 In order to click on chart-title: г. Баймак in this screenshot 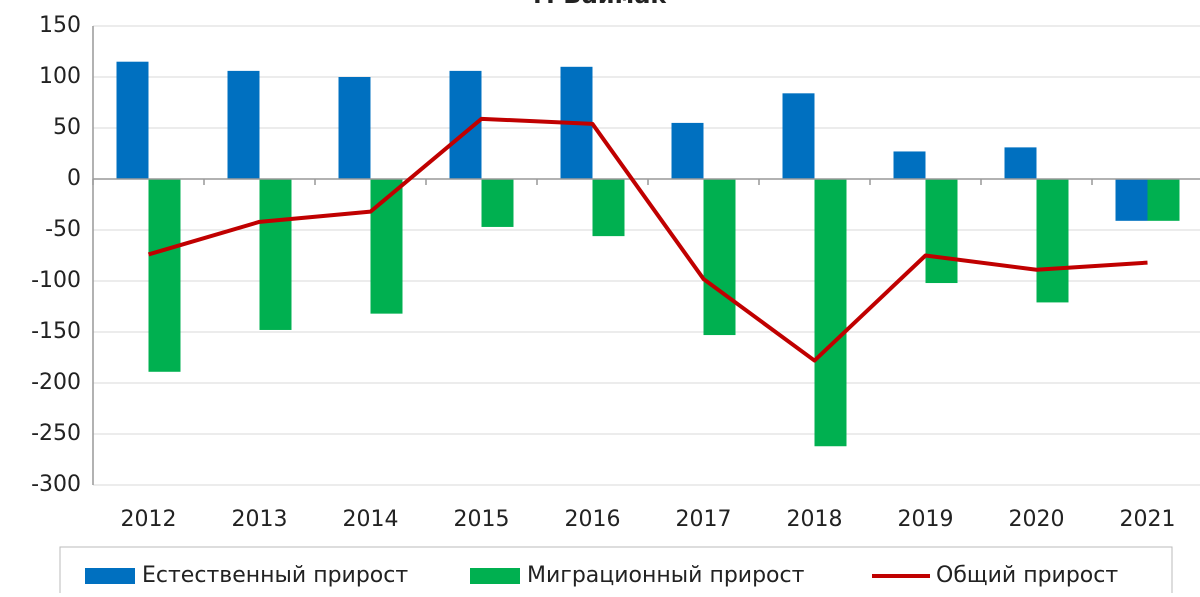, I will do `click(599, 4)`.